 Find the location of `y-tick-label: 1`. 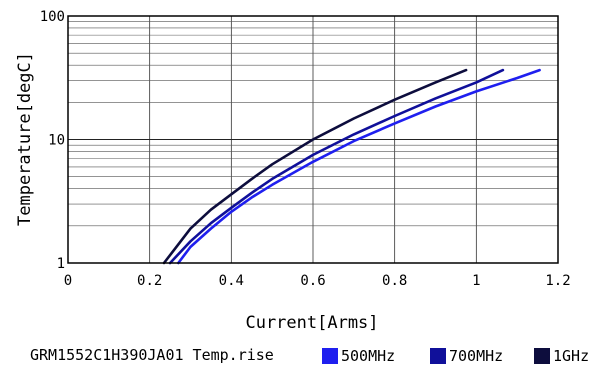

y-tick-label: 1 is located at coordinates (61, 264).